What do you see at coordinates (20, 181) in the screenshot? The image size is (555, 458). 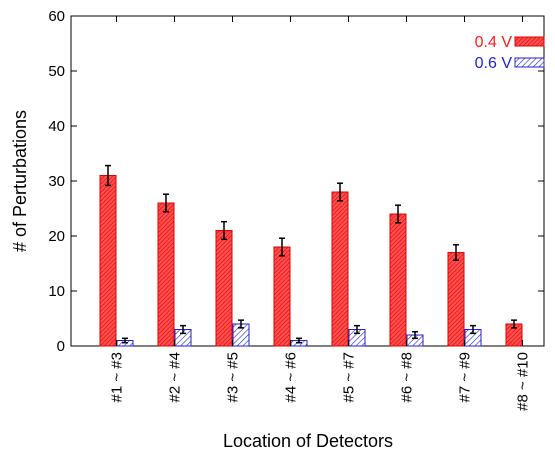 I see `y-axis-title: # of Perturbations` at bounding box center [20, 181].